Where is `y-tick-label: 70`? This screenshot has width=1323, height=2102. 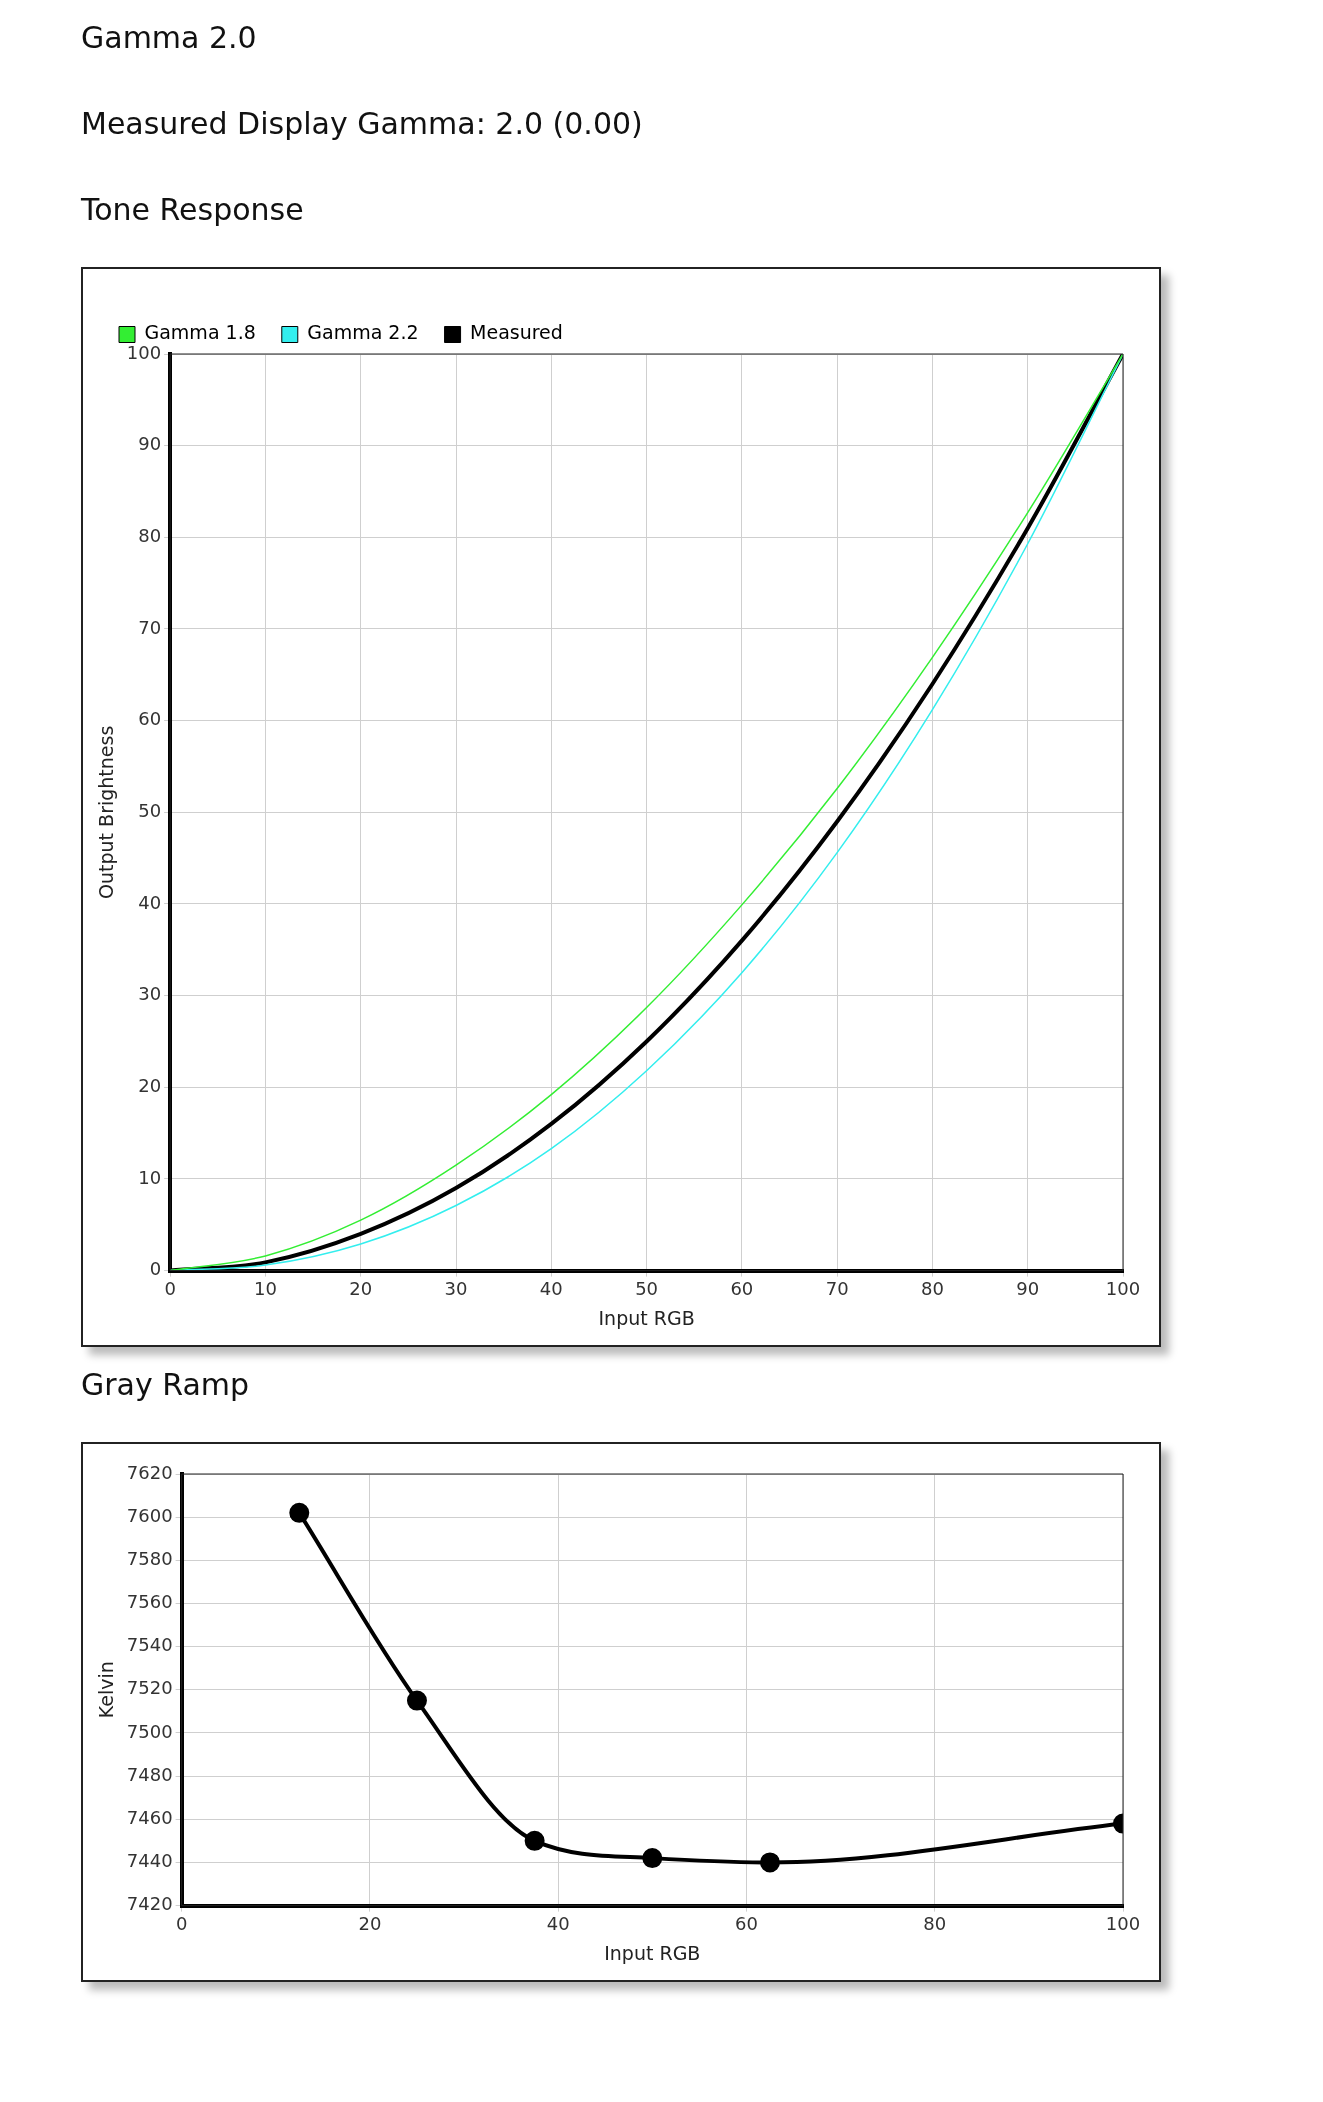 y-tick-label: 70 is located at coordinates (150, 627).